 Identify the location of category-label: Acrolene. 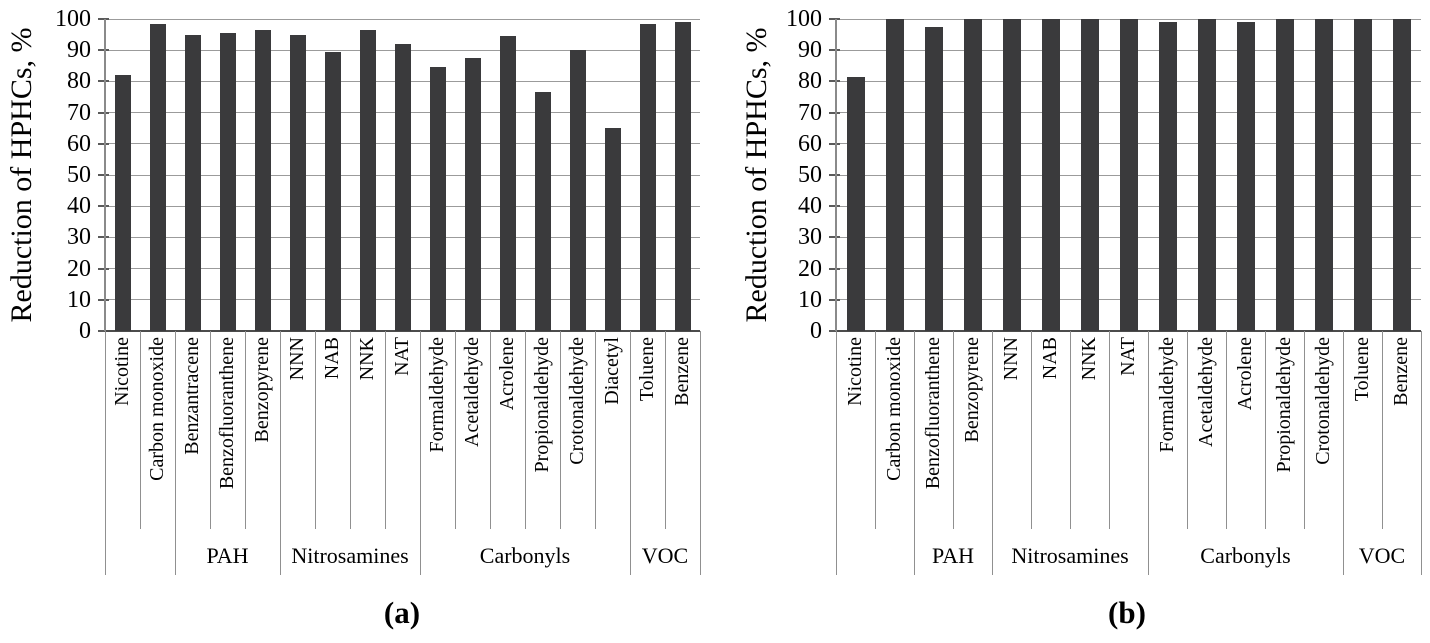
(1245, 374).